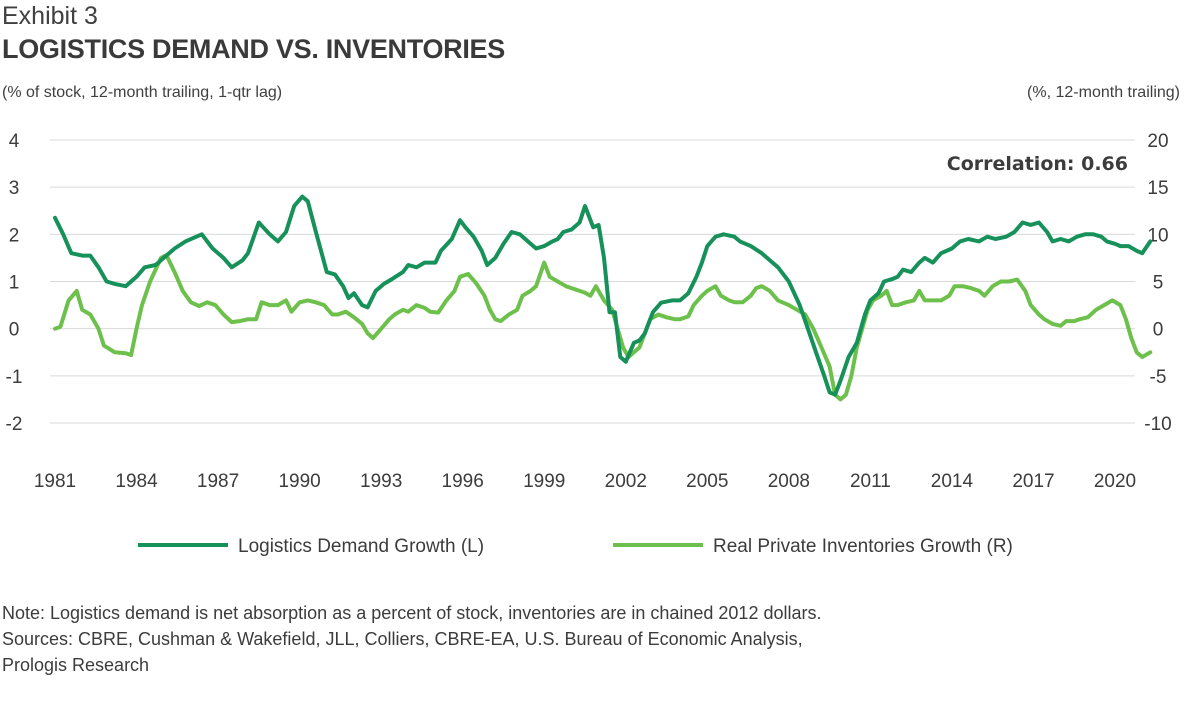 The height and width of the screenshot is (707, 1200). I want to click on legend-label-demand: Logistics Demand Growth (L), so click(361, 546).